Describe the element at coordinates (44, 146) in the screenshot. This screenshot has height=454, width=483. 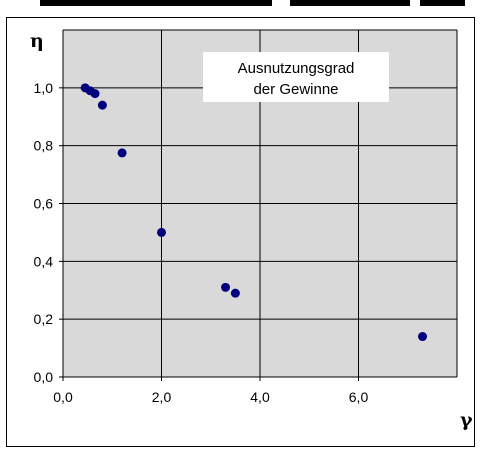
I see `y-tick-label: 0,8` at that location.